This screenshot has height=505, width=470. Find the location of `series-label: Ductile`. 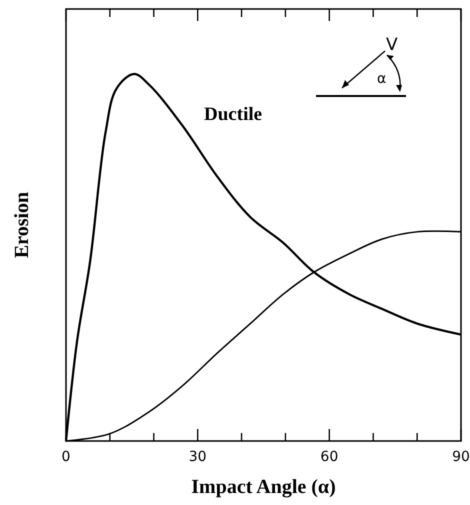

series-label: Ductile is located at coordinates (233, 114).